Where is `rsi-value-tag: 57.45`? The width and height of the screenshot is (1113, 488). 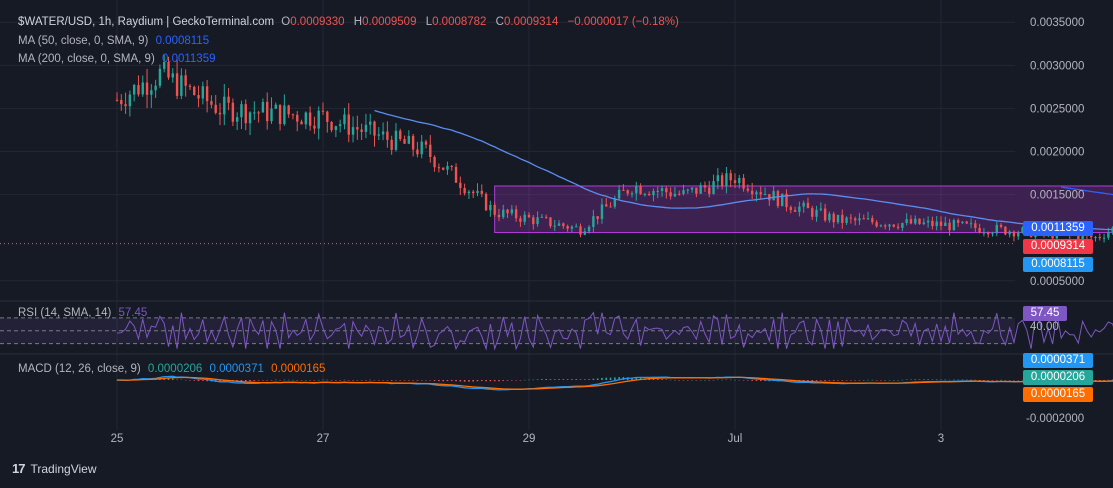 rsi-value-tag: 57.45 is located at coordinates (1045, 313).